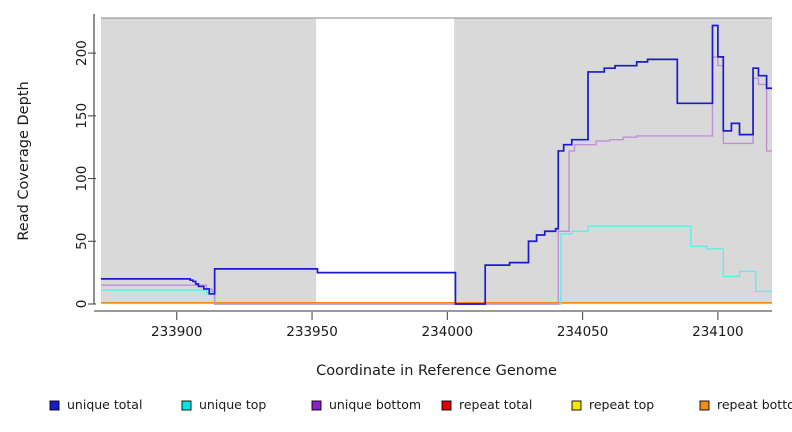 The height and width of the screenshot is (432, 792). I want to click on legend-label-unique-top: unique top, so click(232, 404).